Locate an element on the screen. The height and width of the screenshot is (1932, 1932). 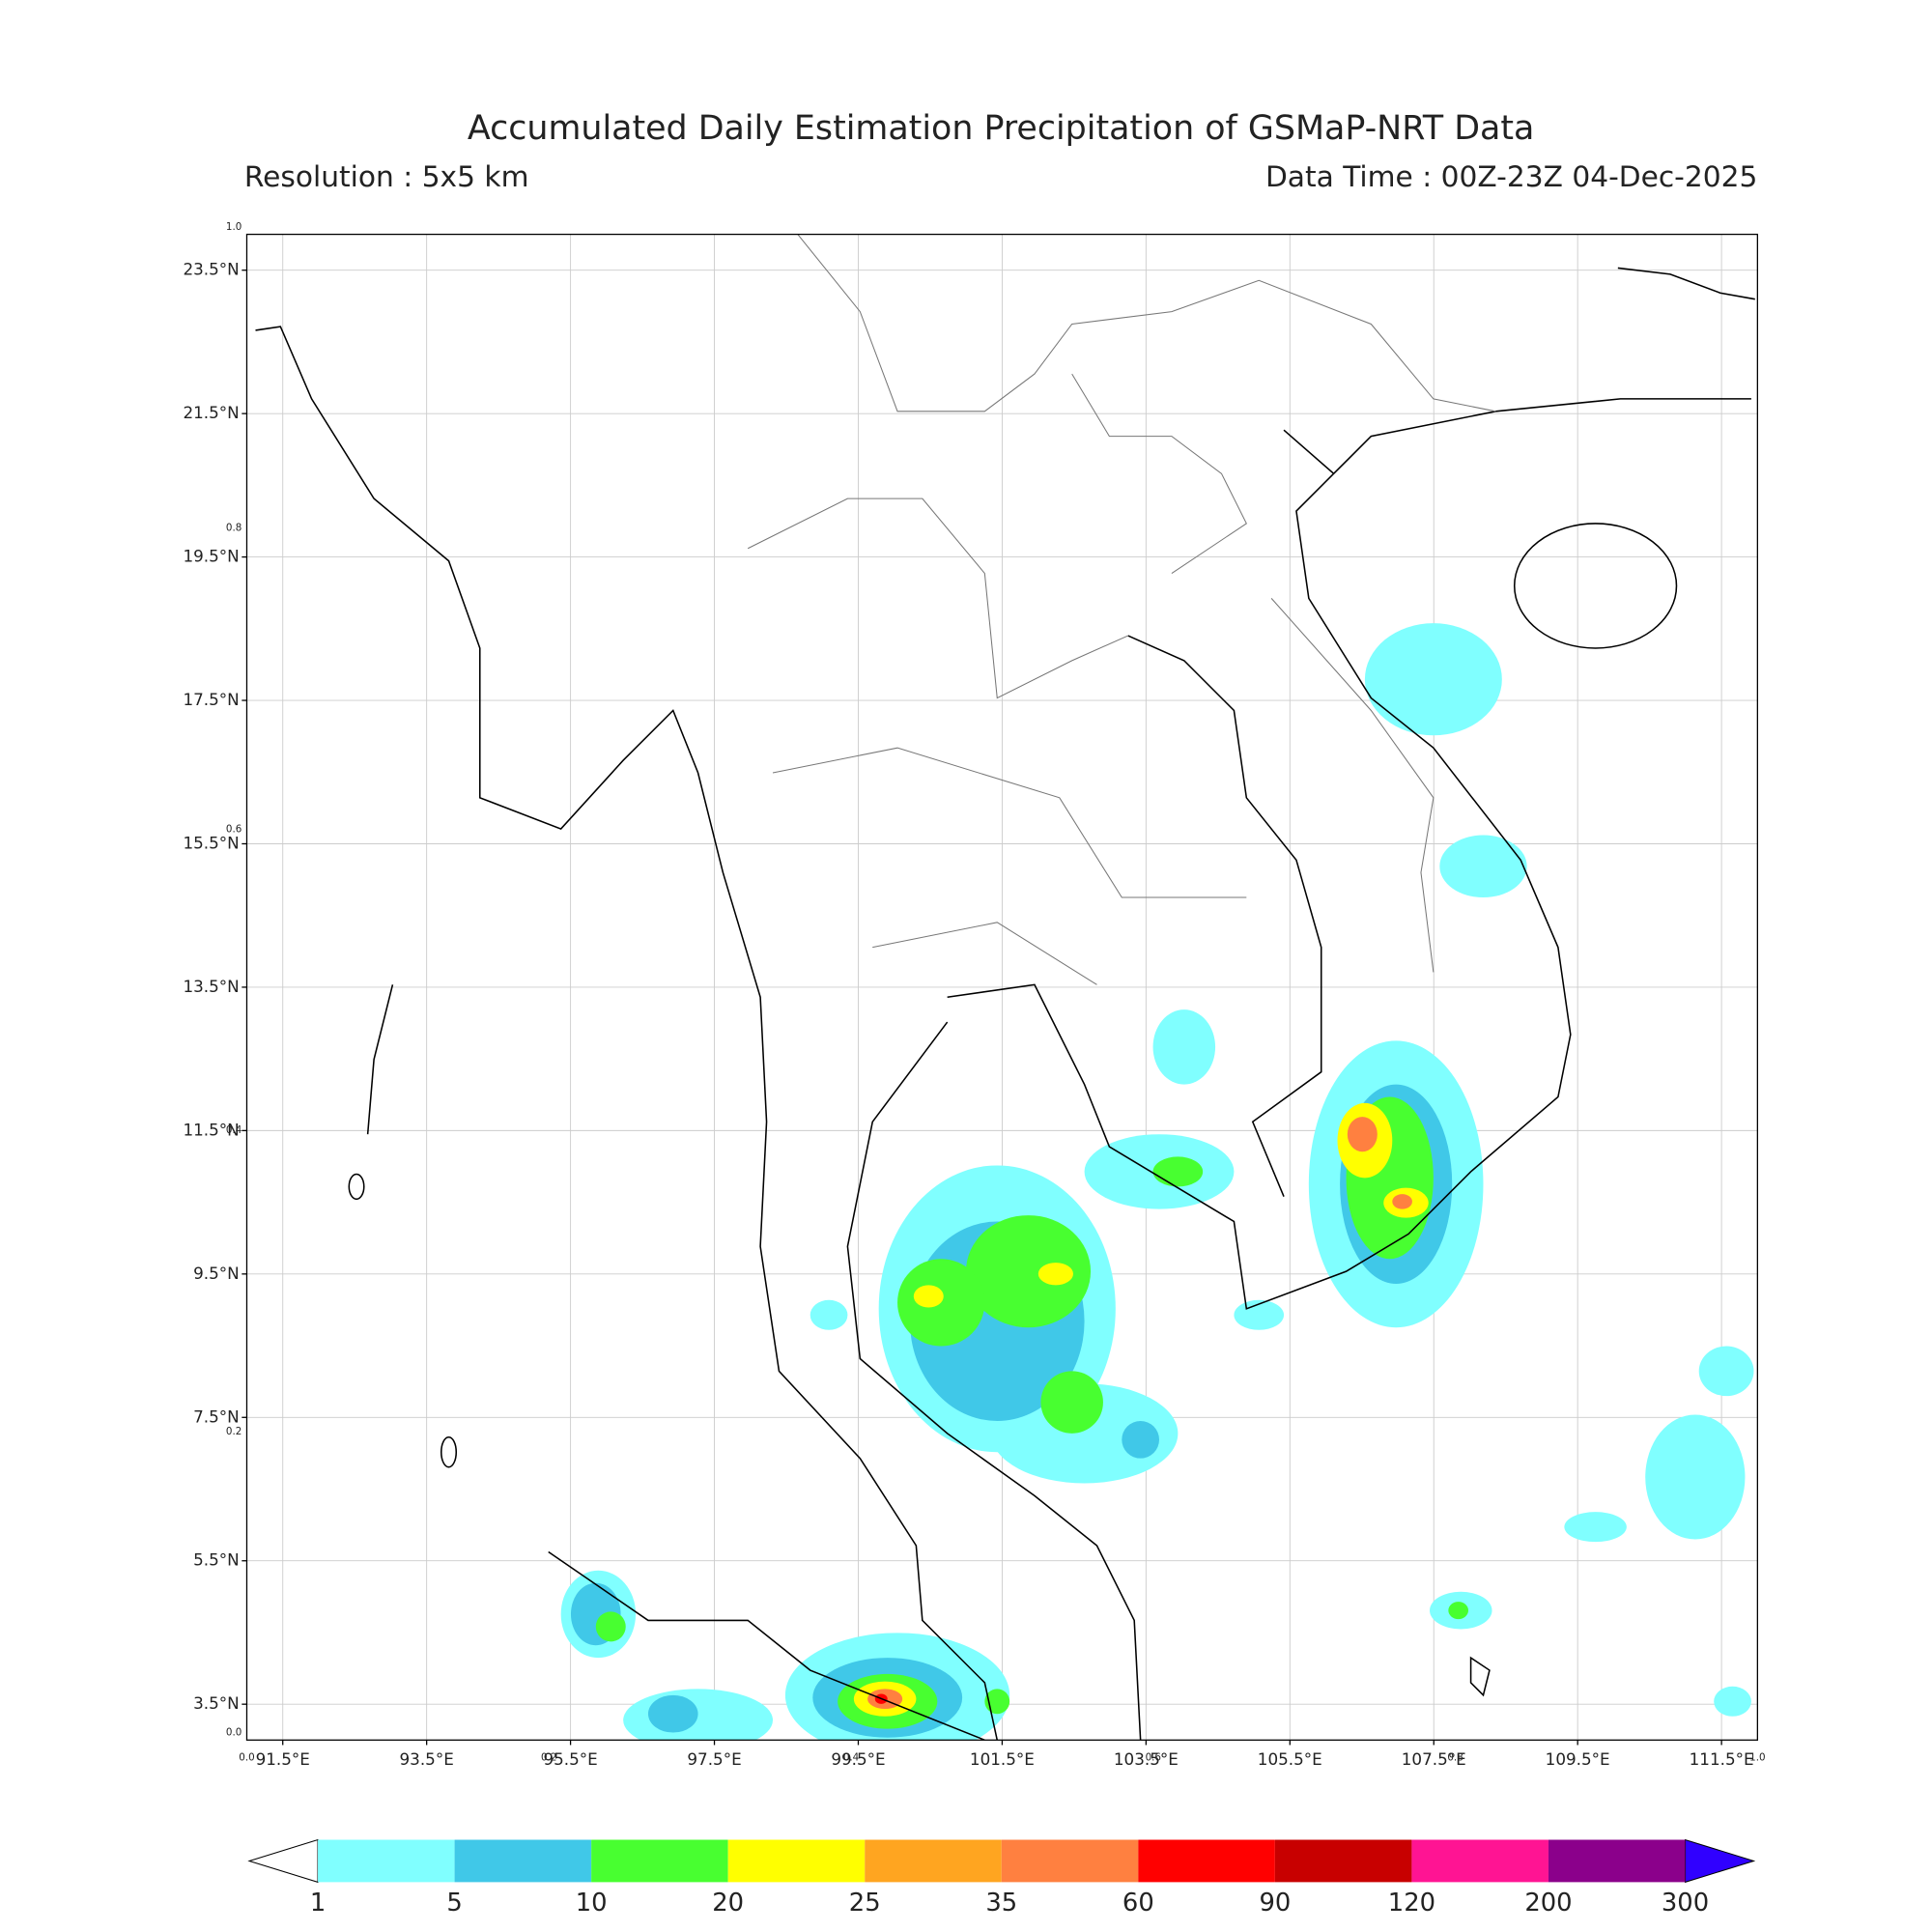
lat-tick-label: 17.5°N is located at coordinates (211, 699).